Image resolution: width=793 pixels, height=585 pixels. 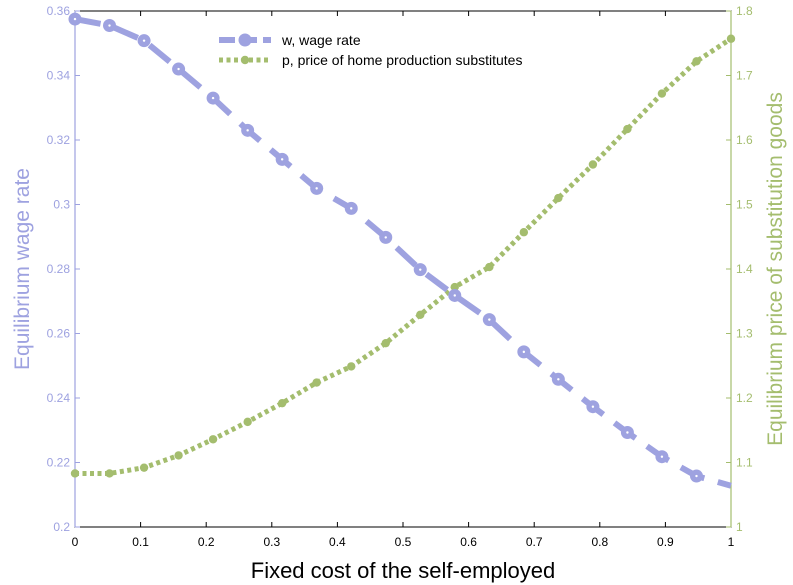 I want to click on right-y-tick-label: 1.5, so click(x=744, y=205).